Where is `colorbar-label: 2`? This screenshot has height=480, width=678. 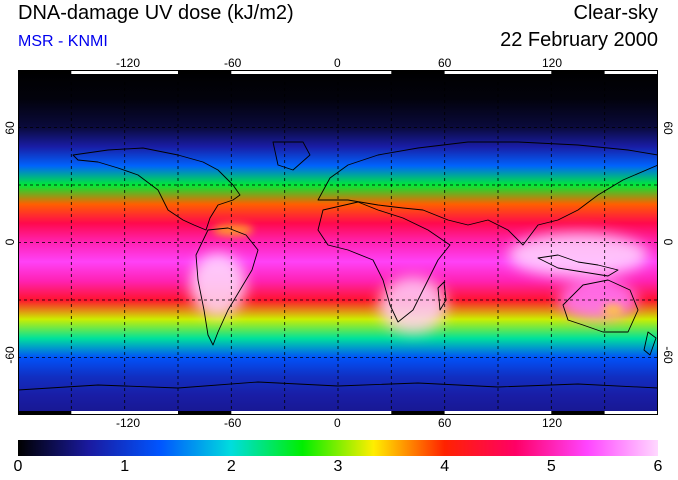
colorbar-label: 2 is located at coordinates (231, 466).